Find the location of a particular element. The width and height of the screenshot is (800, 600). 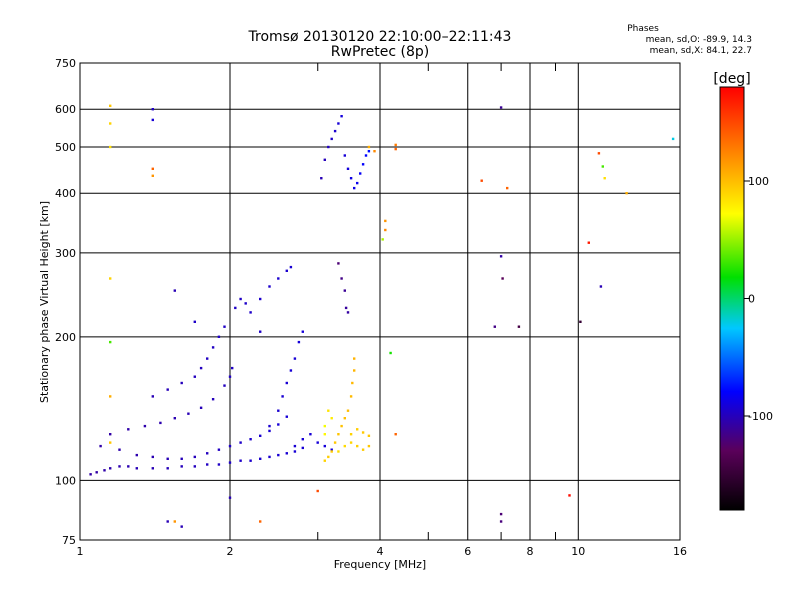

chart-subtitle: RwPretec (8p) is located at coordinates (380, 52).